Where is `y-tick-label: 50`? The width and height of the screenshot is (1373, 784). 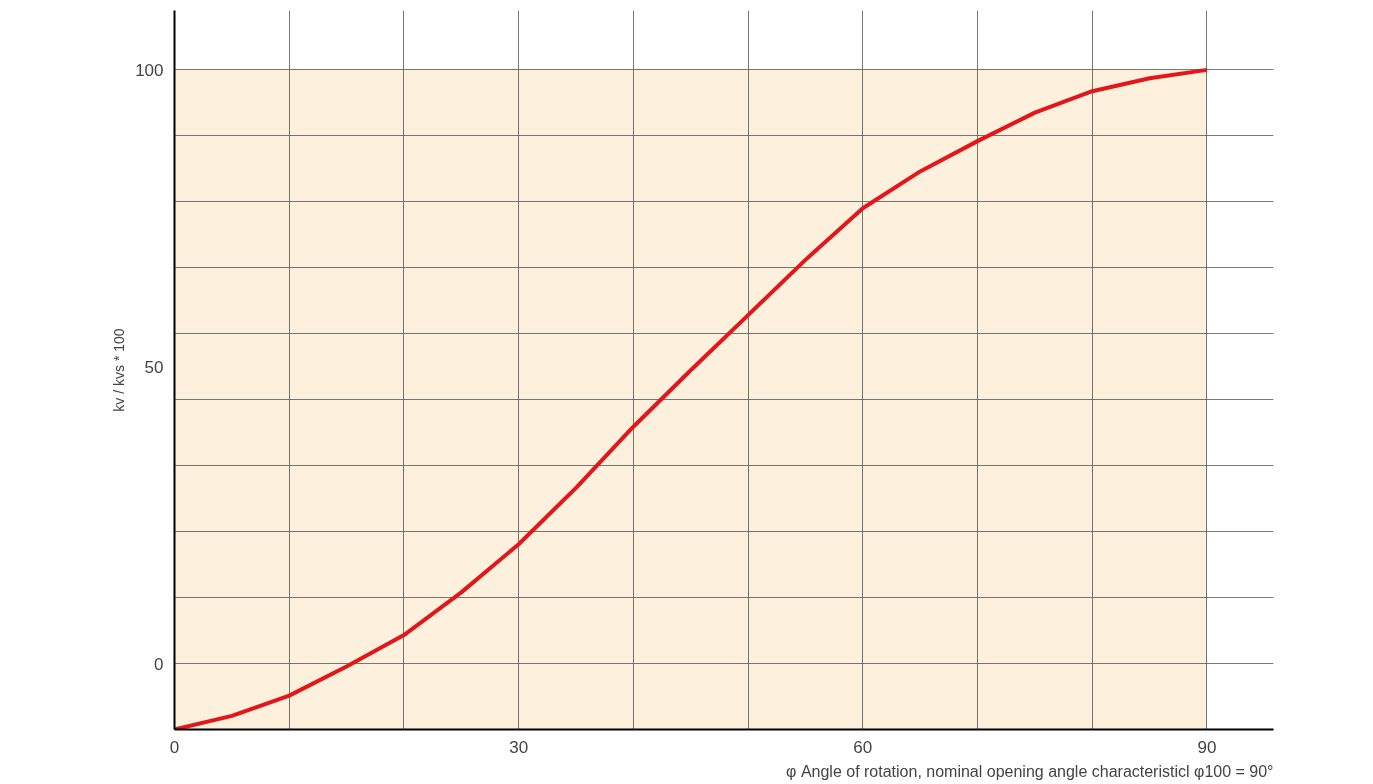
y-tick-label: 50 is located at coordinates (154, 367).